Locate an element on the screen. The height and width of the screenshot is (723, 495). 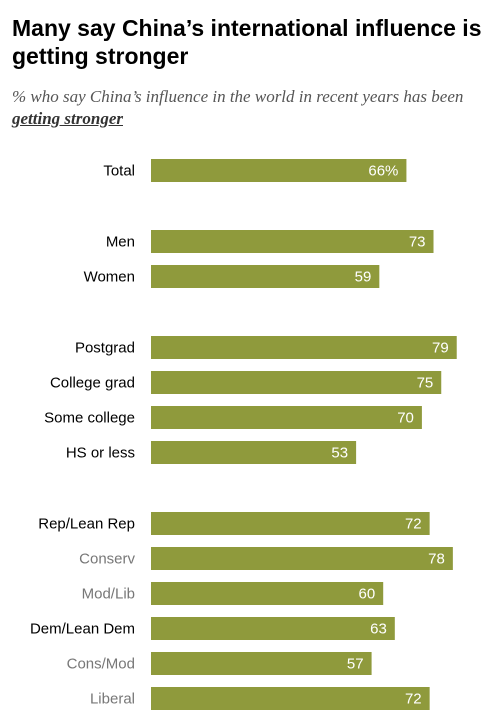
value-label: 78 is located at coordinates (436, 559).